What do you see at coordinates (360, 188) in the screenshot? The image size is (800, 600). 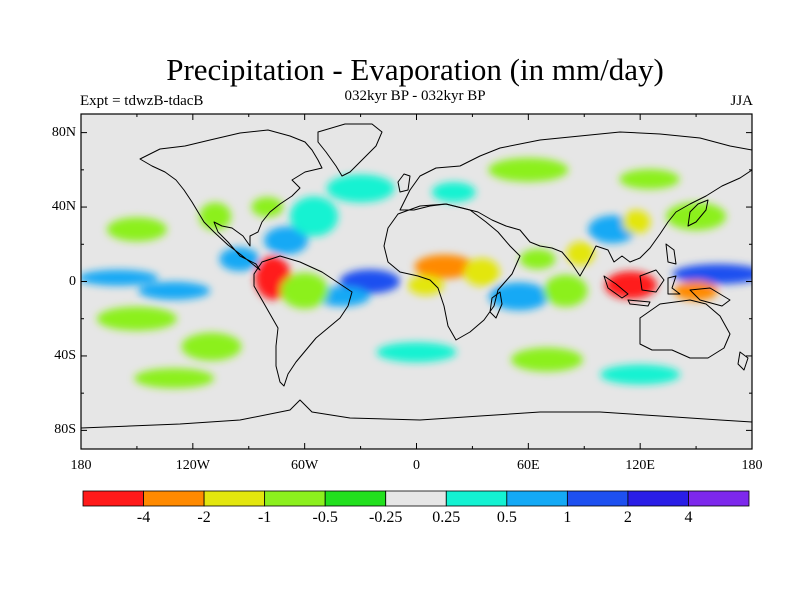 I see `anomaly-north-atlantic` at bounding box center [360, 188].